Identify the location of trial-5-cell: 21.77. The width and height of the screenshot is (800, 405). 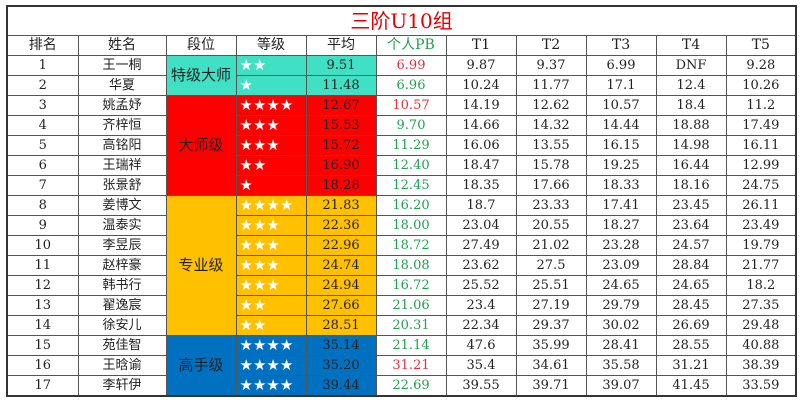
(761, 265).